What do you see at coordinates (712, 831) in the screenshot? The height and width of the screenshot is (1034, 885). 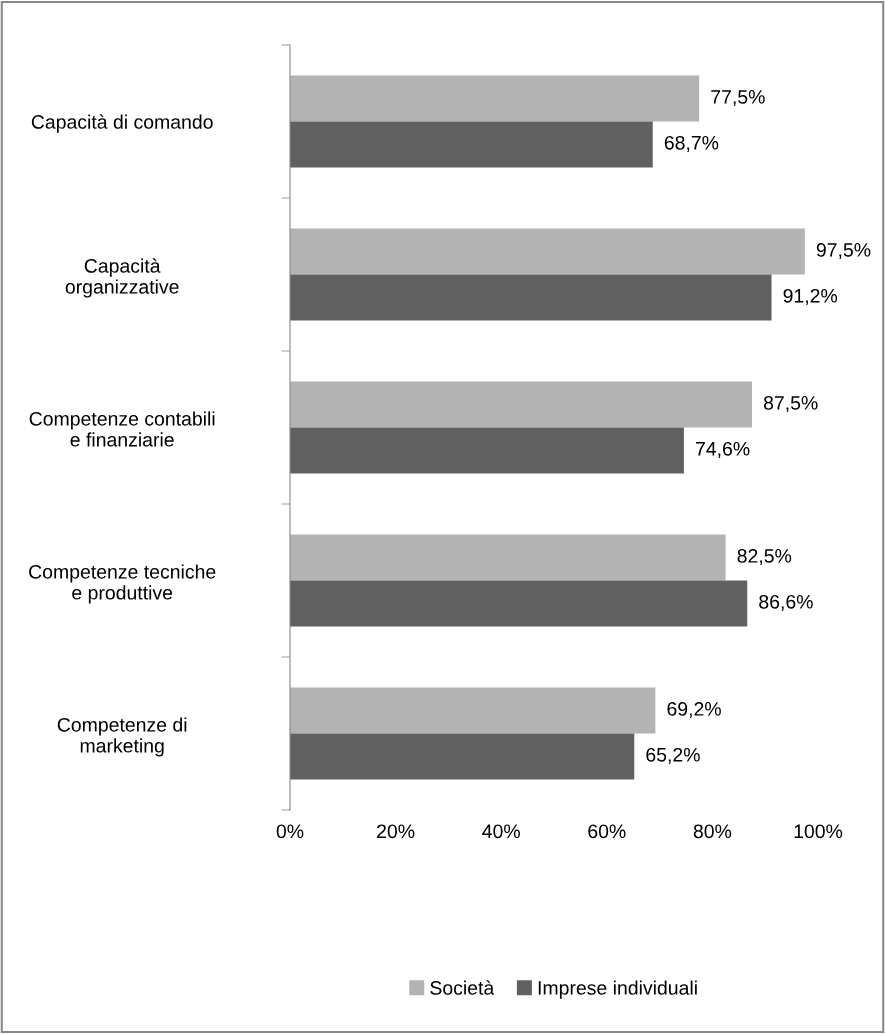 I see `x-tick-label: 80%` at bounding box center [712, 831].